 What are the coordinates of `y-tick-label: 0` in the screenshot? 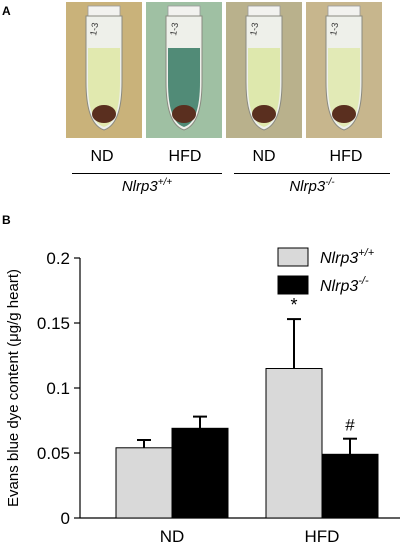 It's located at (65, 518).